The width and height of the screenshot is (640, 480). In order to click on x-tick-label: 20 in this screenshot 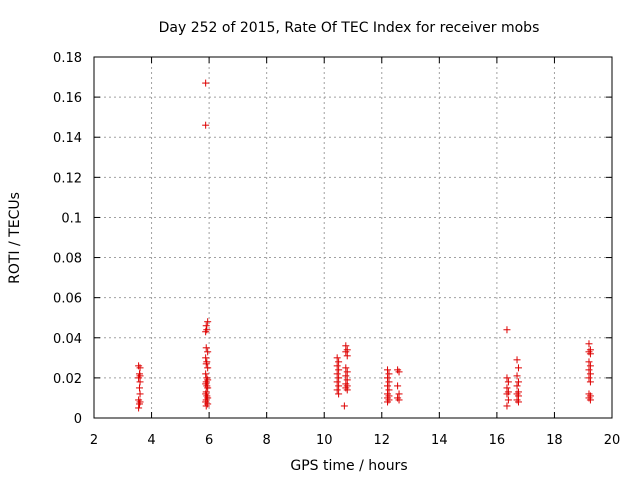, I will do `click(612, 440)`.